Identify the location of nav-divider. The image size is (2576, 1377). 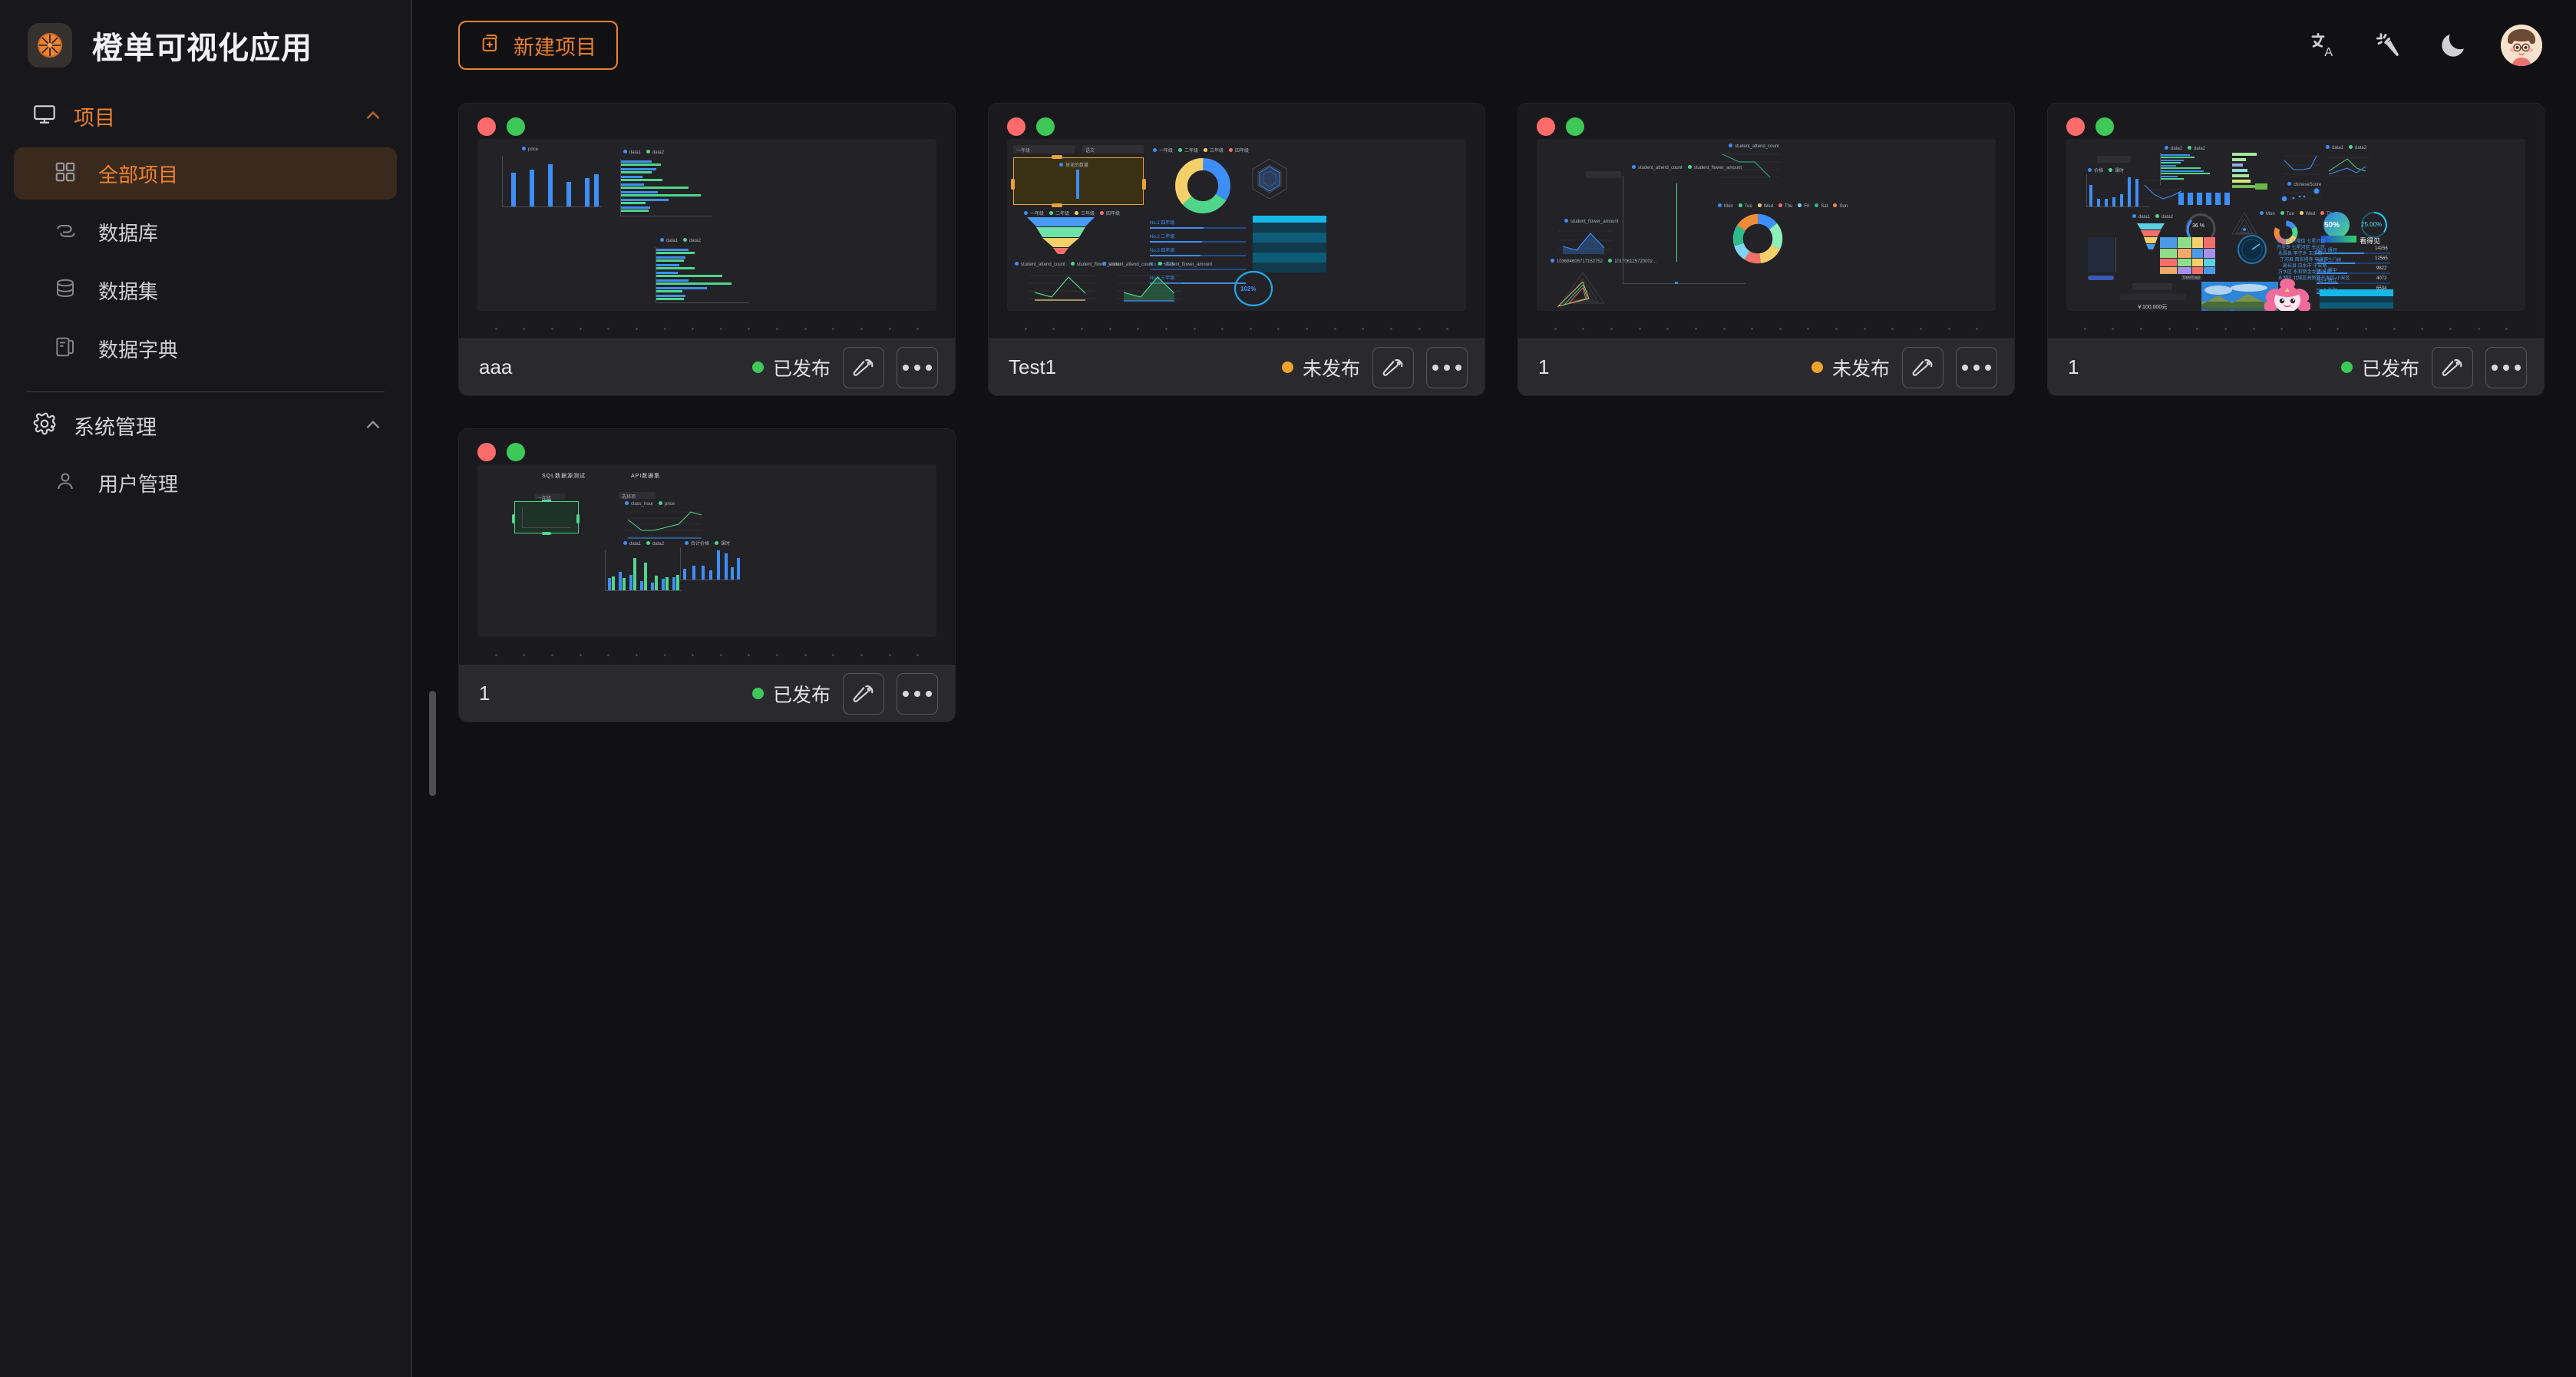
(205, 391).